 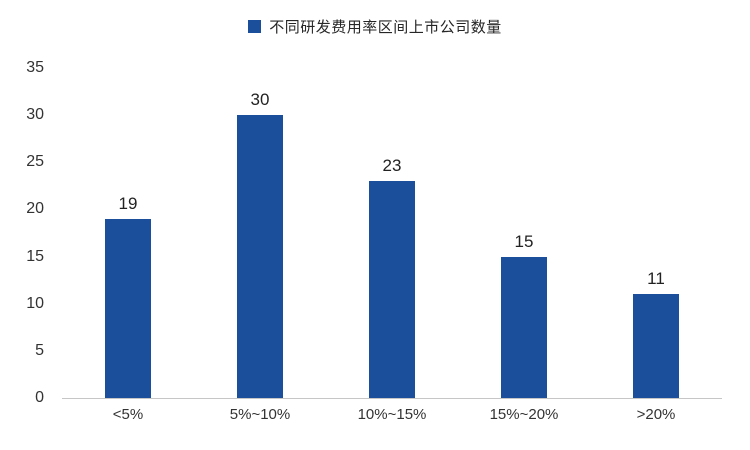 I want to click on x-axis: <5% 5%~10% 10%~15% 15%~20% >20%, so click(x=392, y=414).